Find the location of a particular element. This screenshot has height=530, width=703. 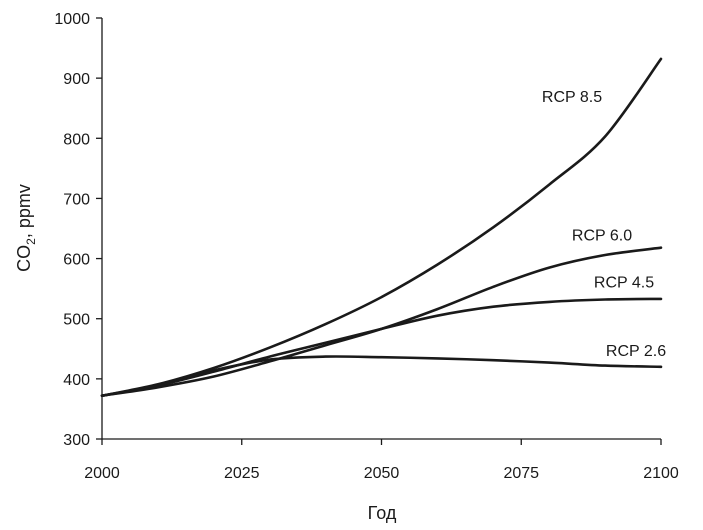

y-axis-title-suffix: , ppmv is located at coordinates (24, 211).